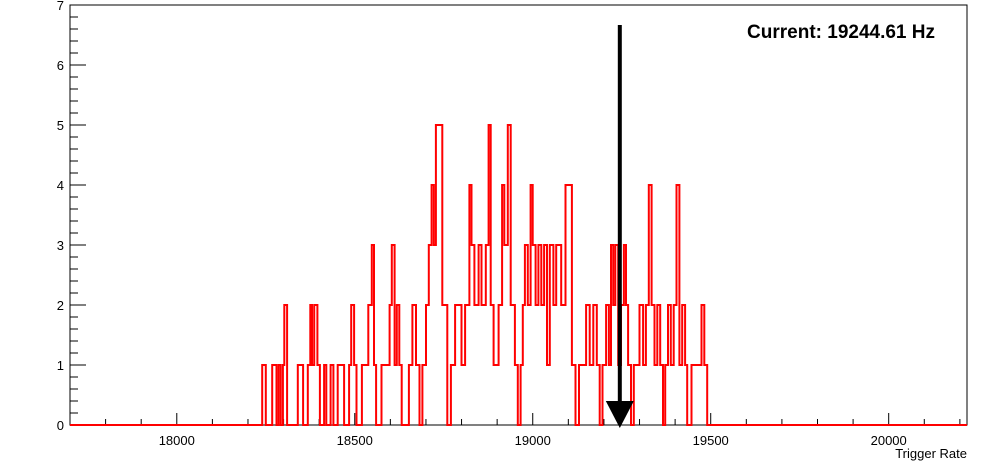 The width and height of the screenshot is (996, 472). Describe the element at coordinates (355, 440) in the screenshot. I see `x-tick-label: 18500` at that location.